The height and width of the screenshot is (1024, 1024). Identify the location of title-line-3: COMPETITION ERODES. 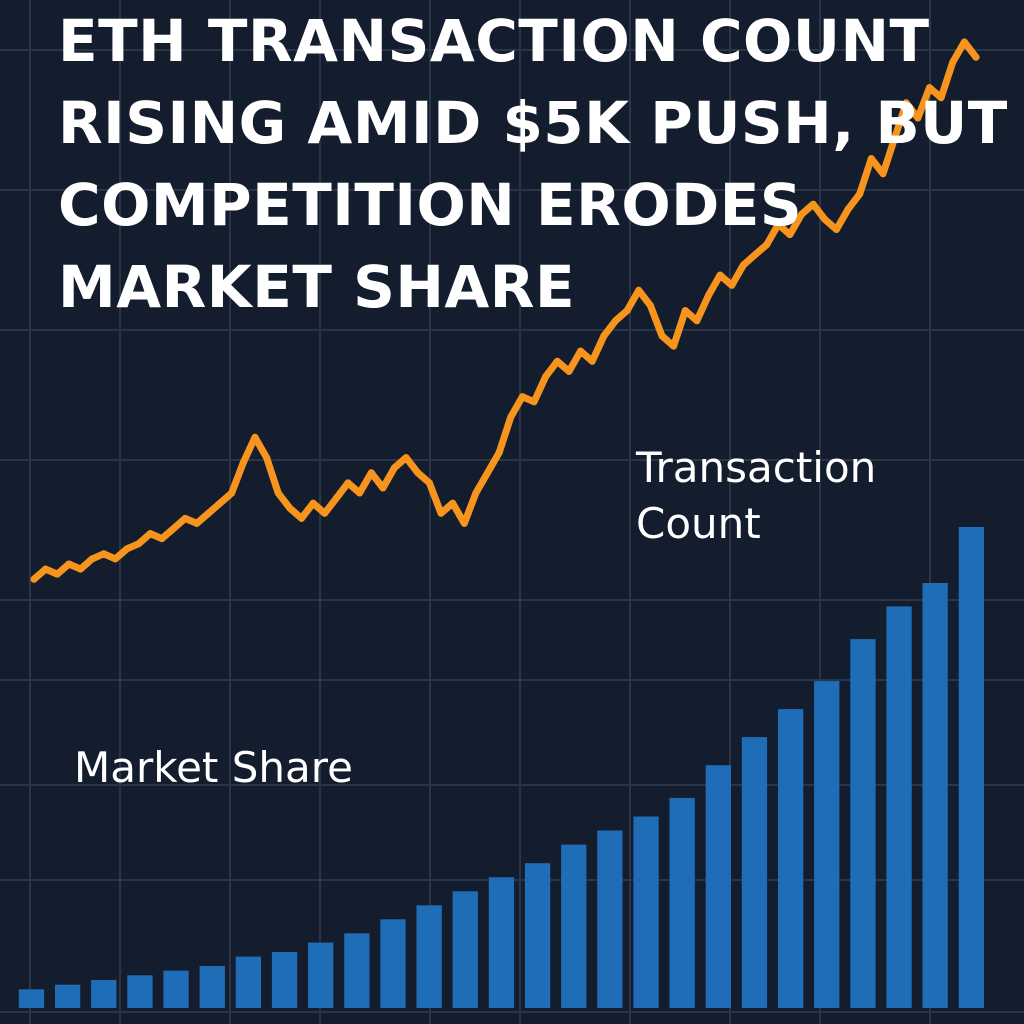
(430, 205).